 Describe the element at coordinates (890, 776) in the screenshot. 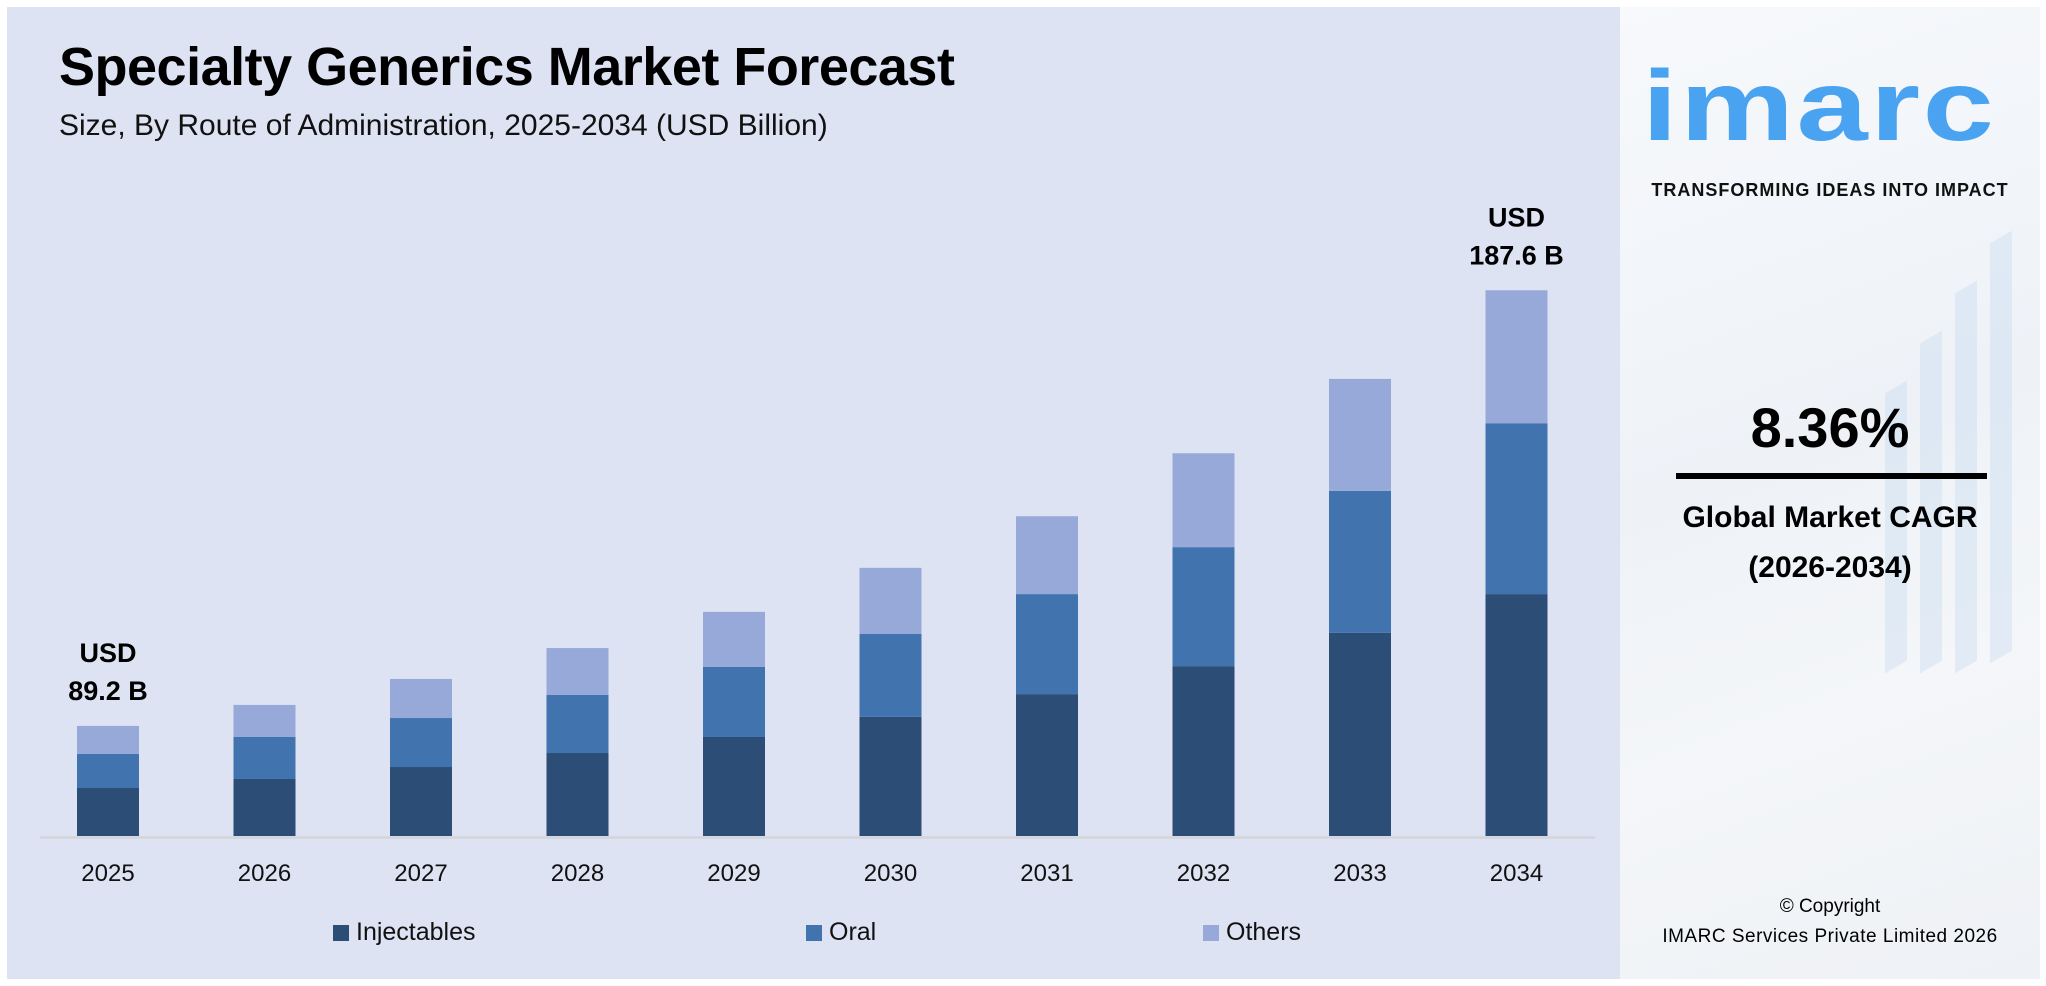

I see `bar-injectables-2030` at that location.